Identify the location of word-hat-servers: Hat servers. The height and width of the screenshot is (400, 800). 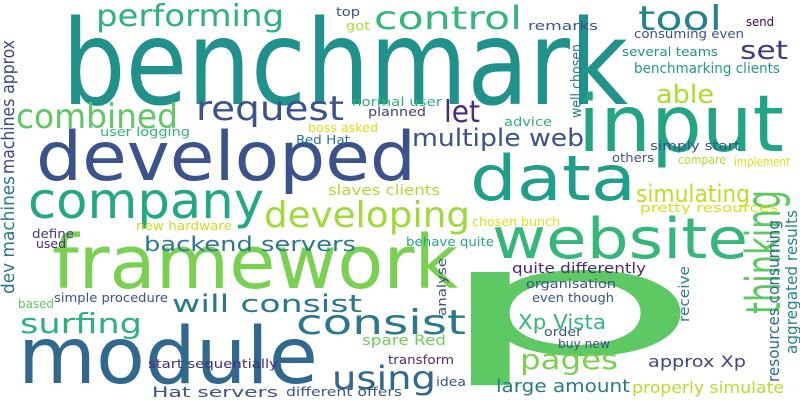
(215, 392).